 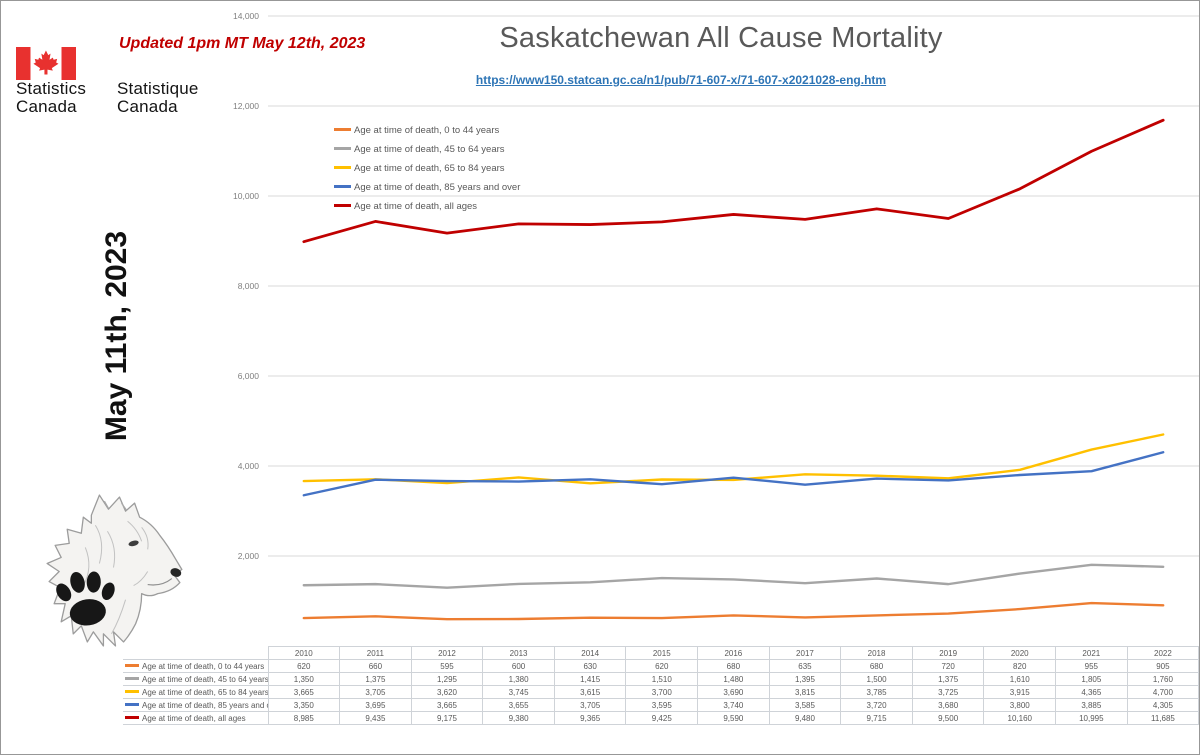 I want to click on table-value-cell: 630, so click(x=590, y=666).